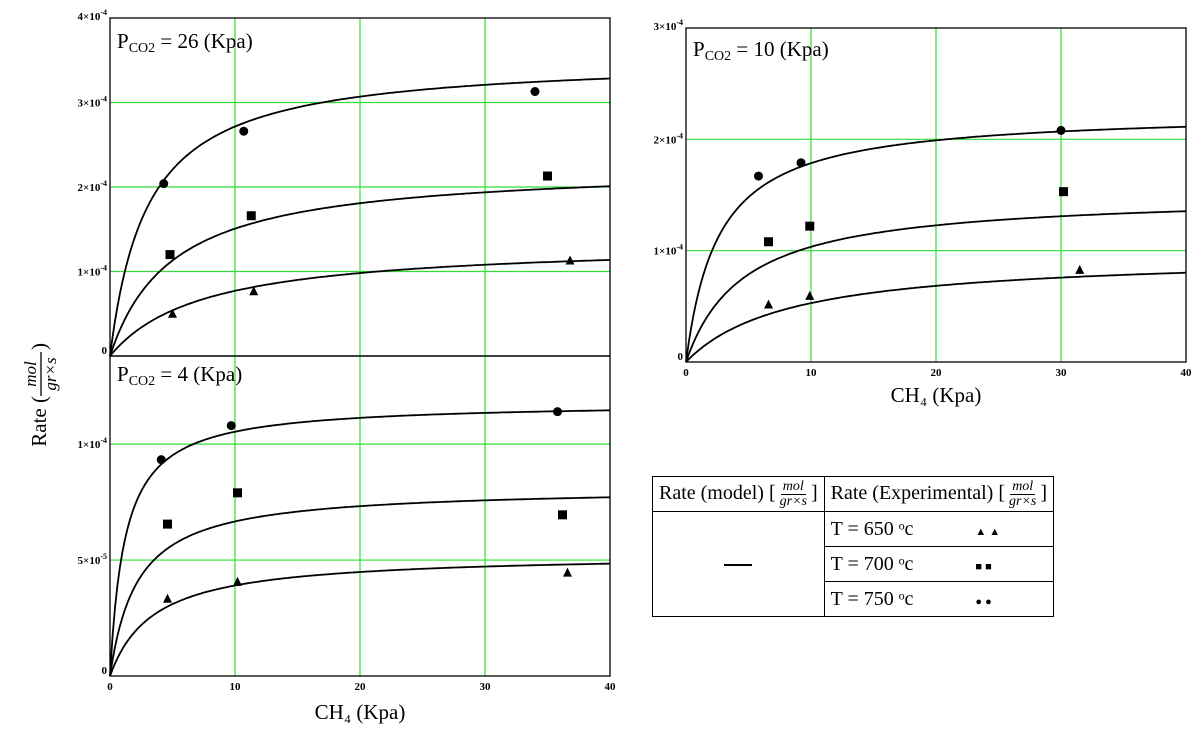  Describe the element at coordinates (872, 529) in the screenshot. I see `legend-row-label: T = 650 ᵒc` at that location.